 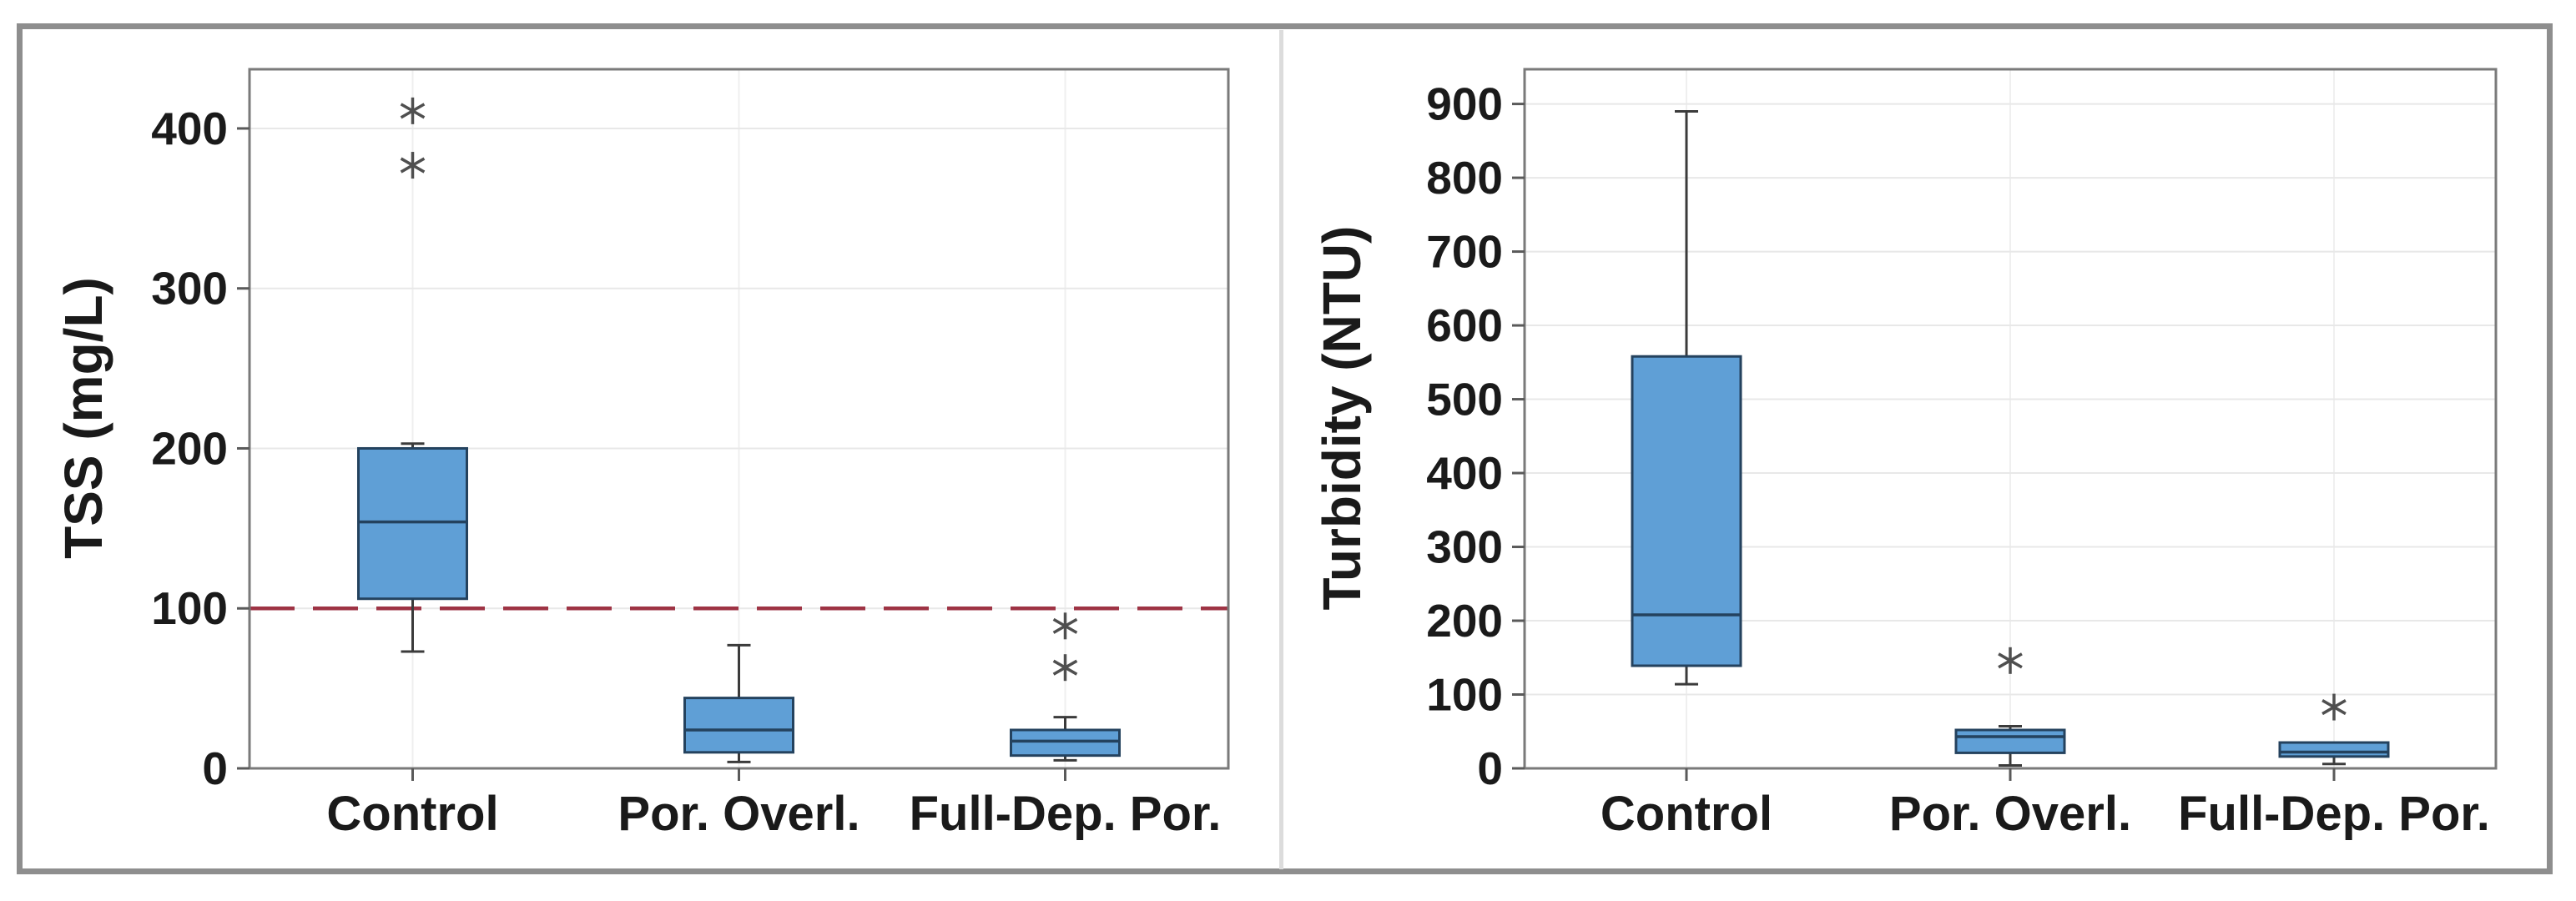 What do you see at coordinates (1465, 178) in the screenshot?
I see `y-tick-label: 800` at bounding box center [1465, 178].